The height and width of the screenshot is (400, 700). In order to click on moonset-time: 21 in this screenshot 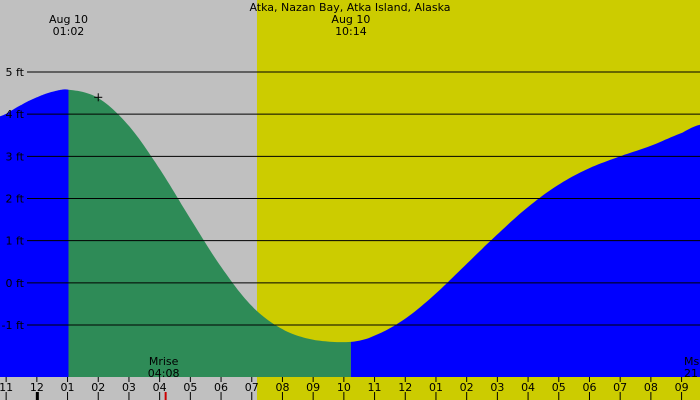, I will do `click(691, 373)`.